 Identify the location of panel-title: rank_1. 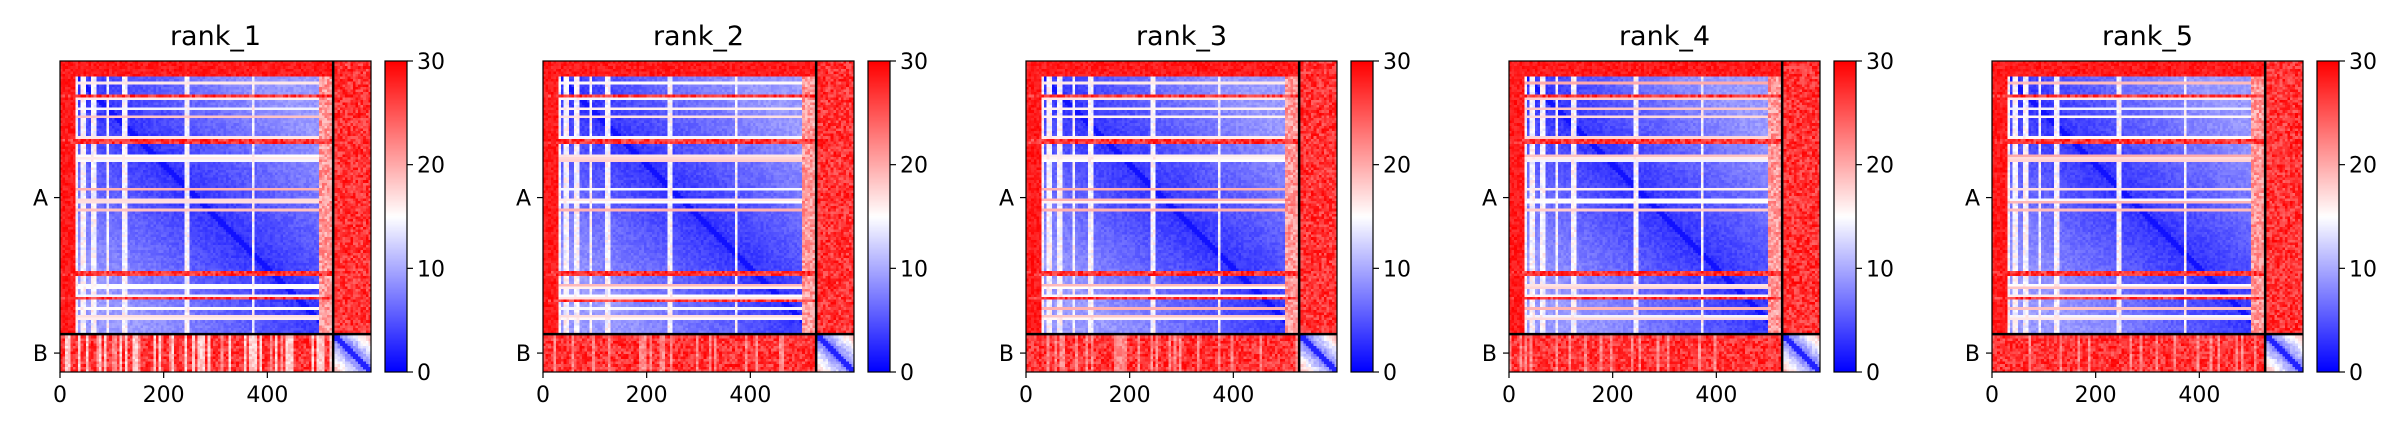
(215, 36).